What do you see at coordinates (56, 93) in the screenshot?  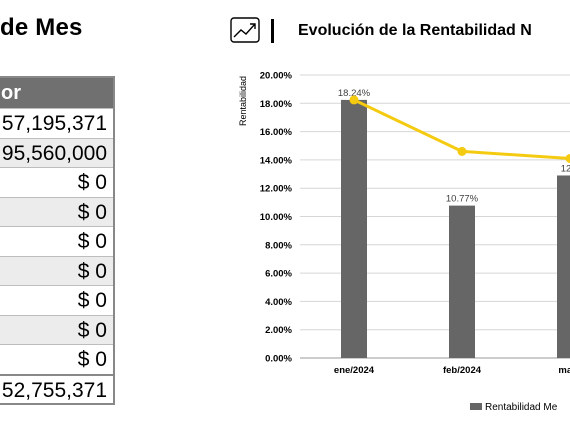 I see `table-header: or` at bounding box center [56, 93].